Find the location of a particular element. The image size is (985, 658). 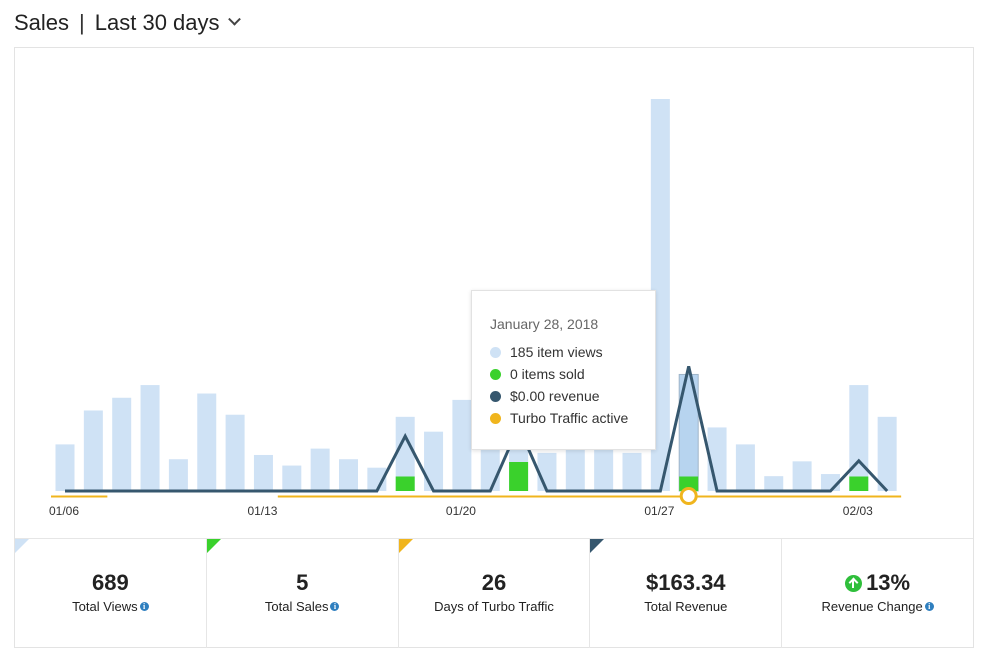

stat-label-row: Total Sales i is located at coordinates (302, 606).